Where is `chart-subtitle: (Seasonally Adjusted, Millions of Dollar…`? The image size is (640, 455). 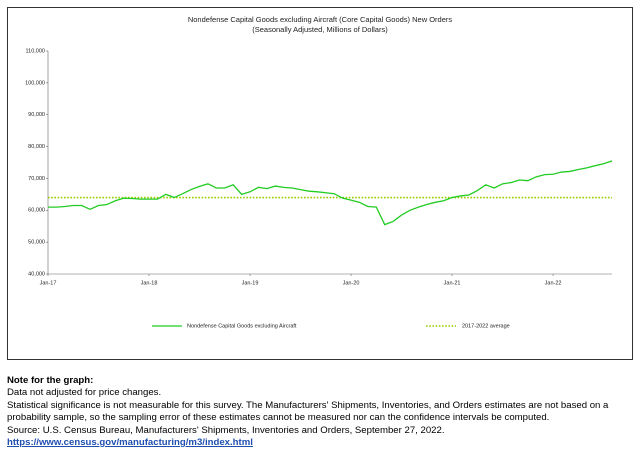 chart-subtitle: (Seasonally Adjusted, Millions of Dollar… is located at coordinates (320, 29).